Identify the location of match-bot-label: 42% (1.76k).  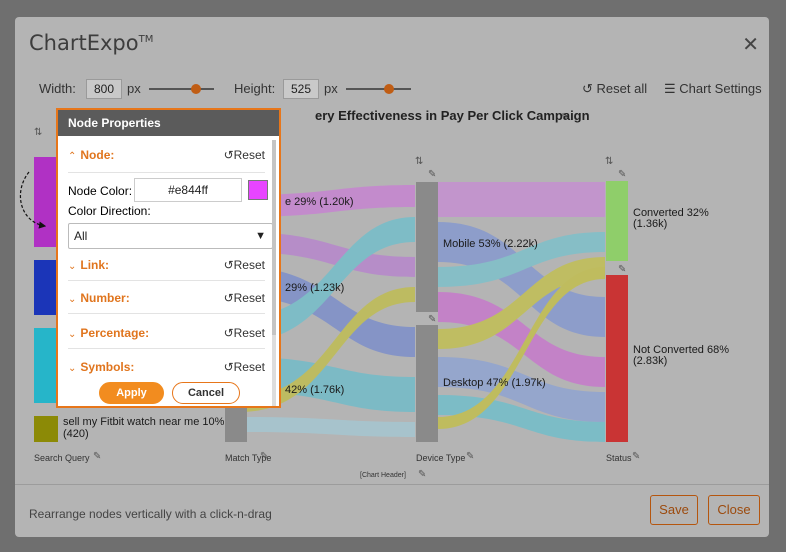
(314, 390).